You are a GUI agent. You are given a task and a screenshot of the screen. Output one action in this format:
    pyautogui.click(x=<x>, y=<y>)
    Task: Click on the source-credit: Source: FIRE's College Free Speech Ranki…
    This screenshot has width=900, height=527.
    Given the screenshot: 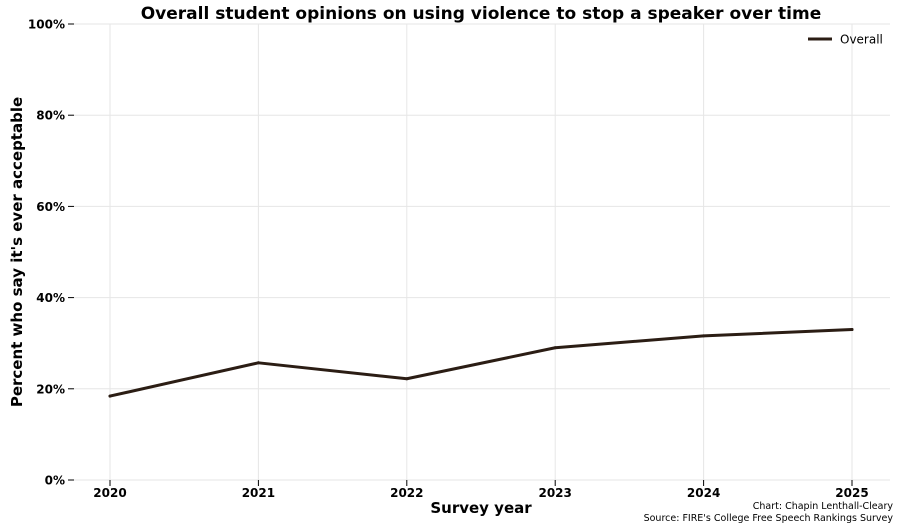 What is the action you would take?
    pyautogui.click(x=769, y=518)
    